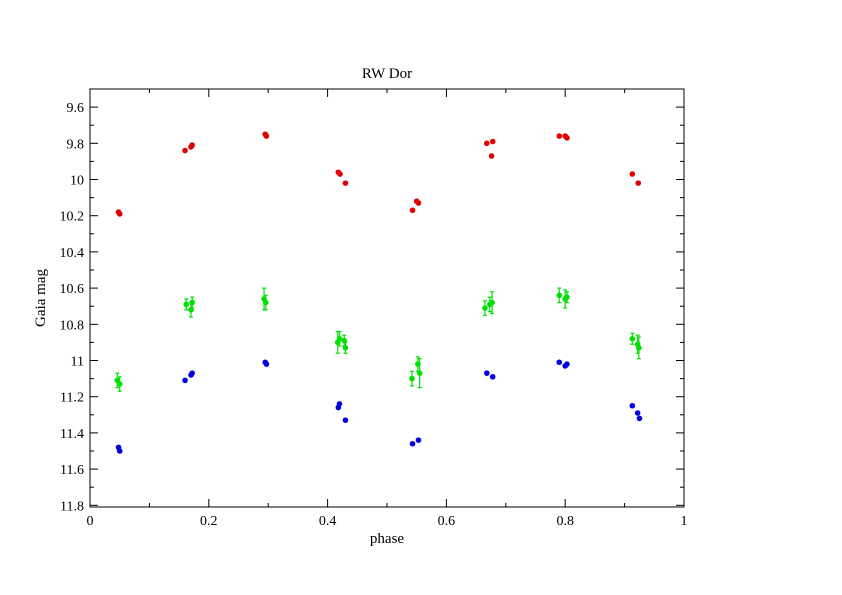 This screenshot has width=842, height=595. Describe the element at coordinates (72, 253) in the screenshot. I see `y-tick-label: 10.4` at that location.